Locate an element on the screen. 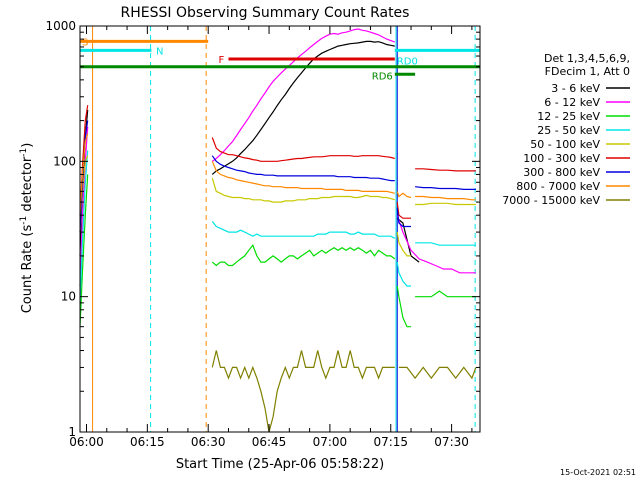  x-tick-label-5: 07:15 is located at coordinates (390, 442).